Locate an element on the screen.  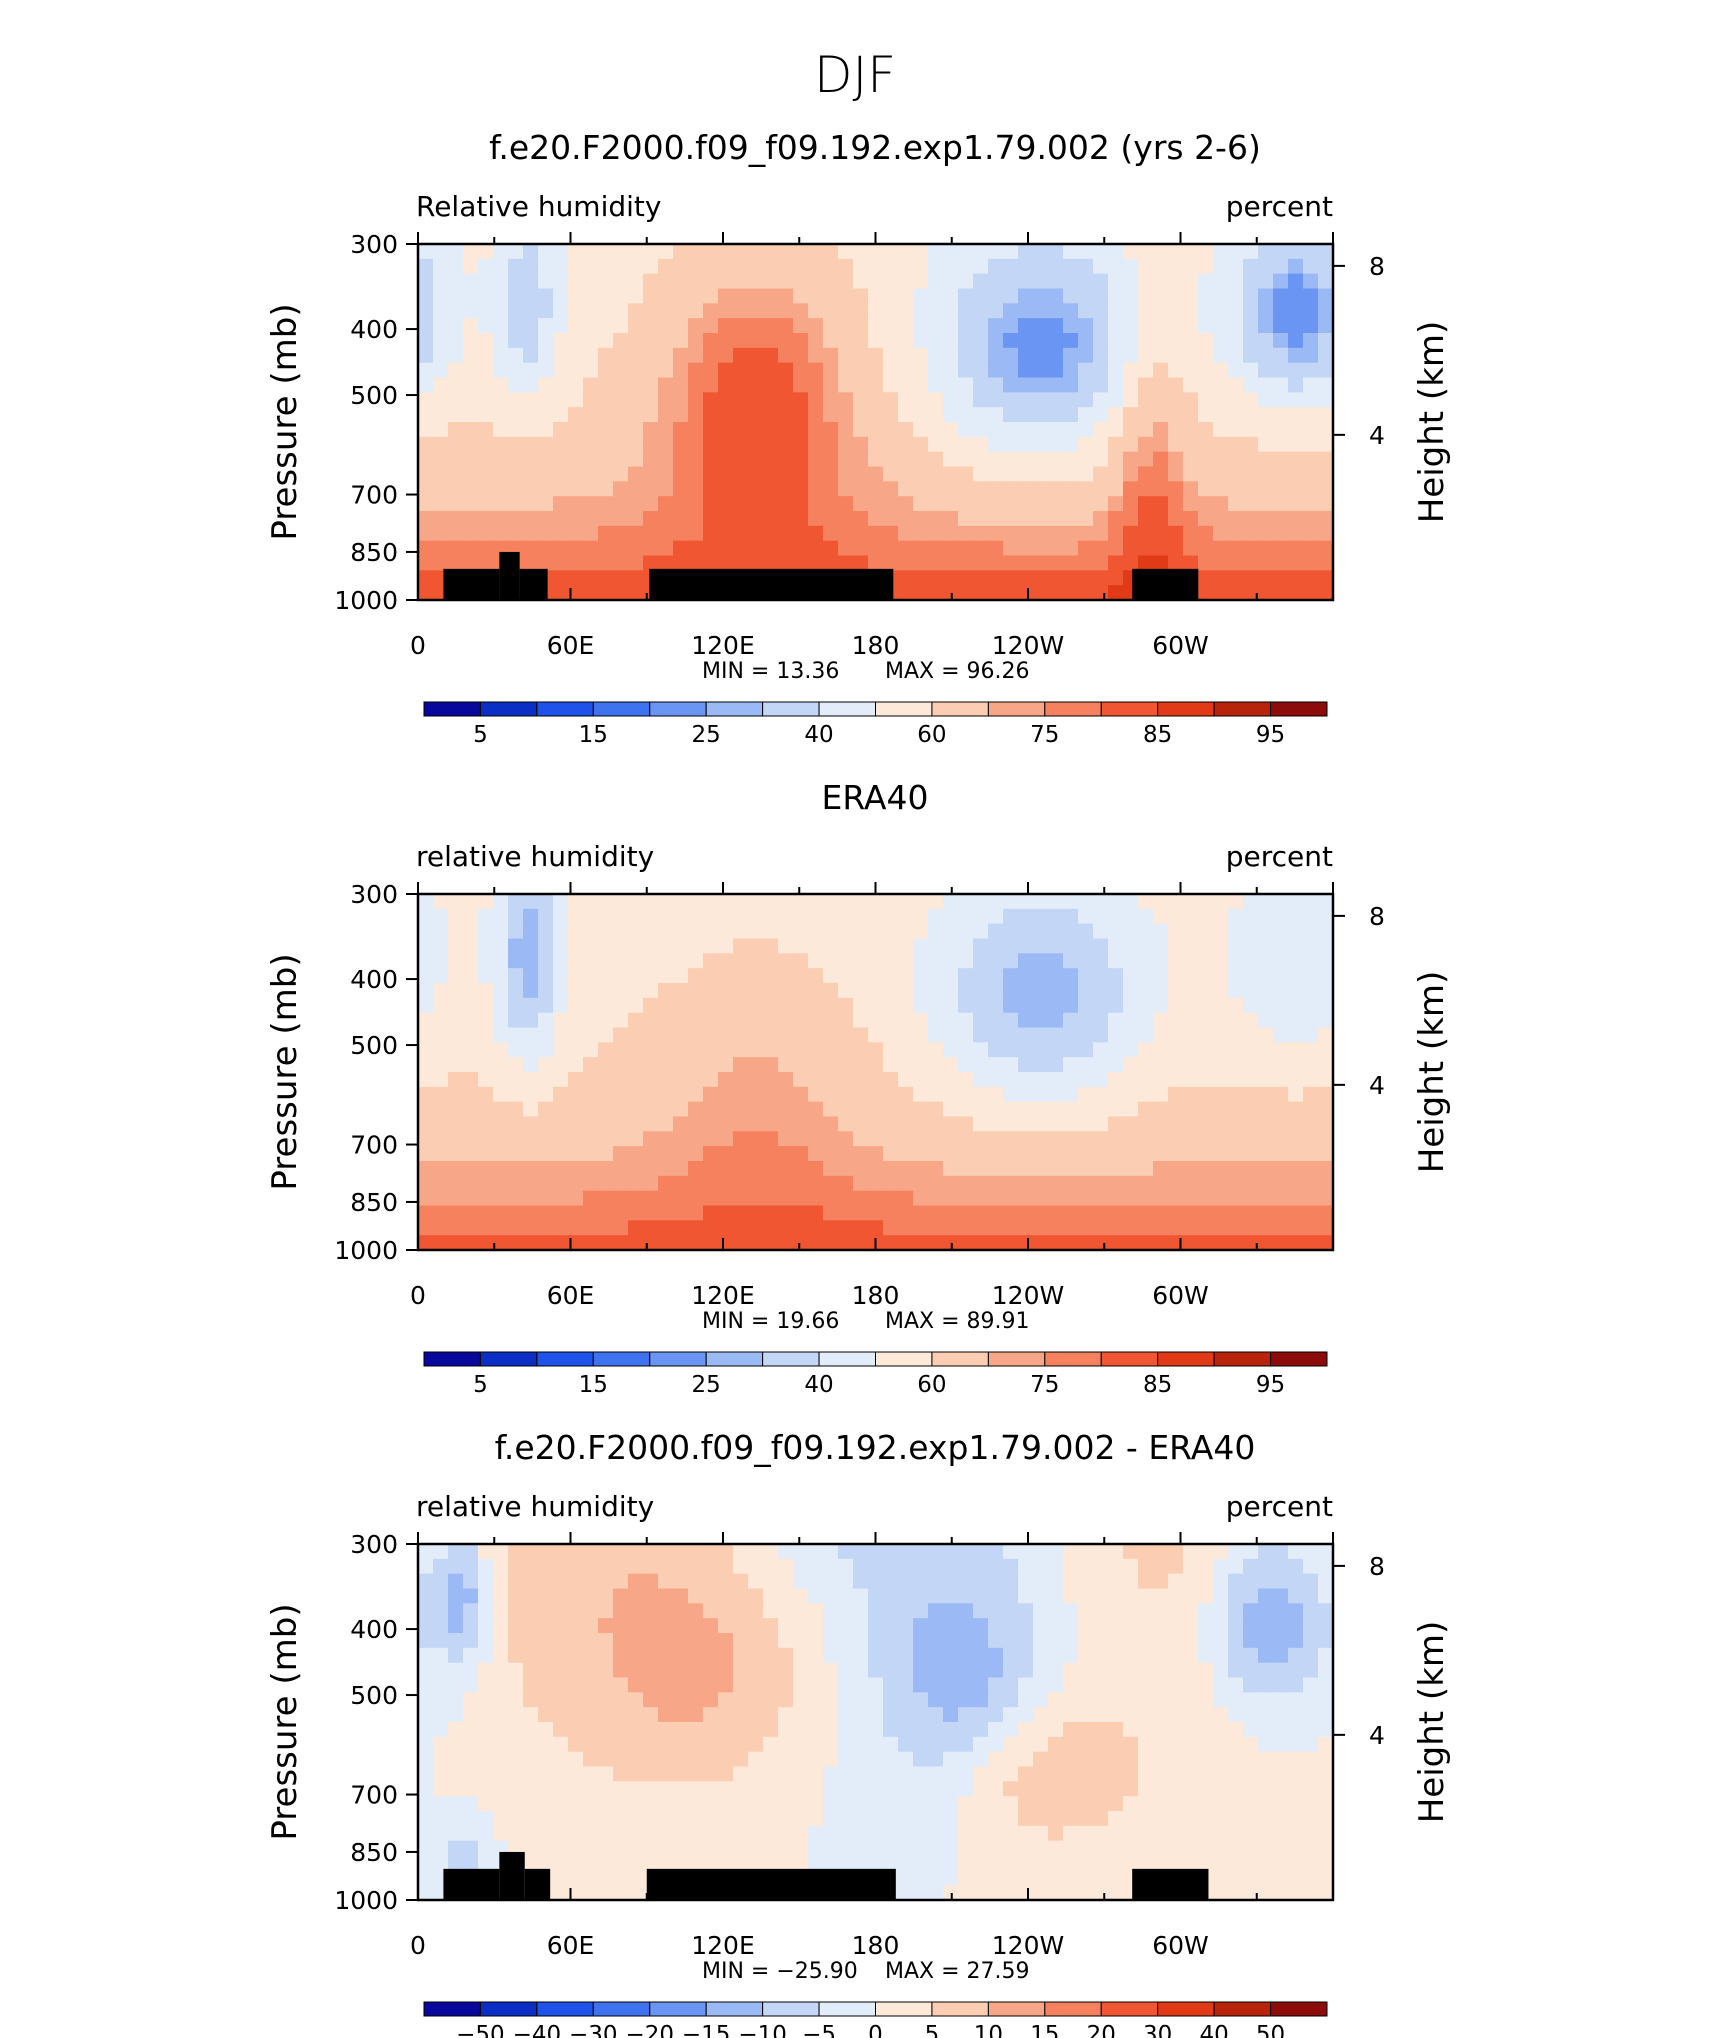
x-tick-label: 60W is located at coordinates (1180, 645).